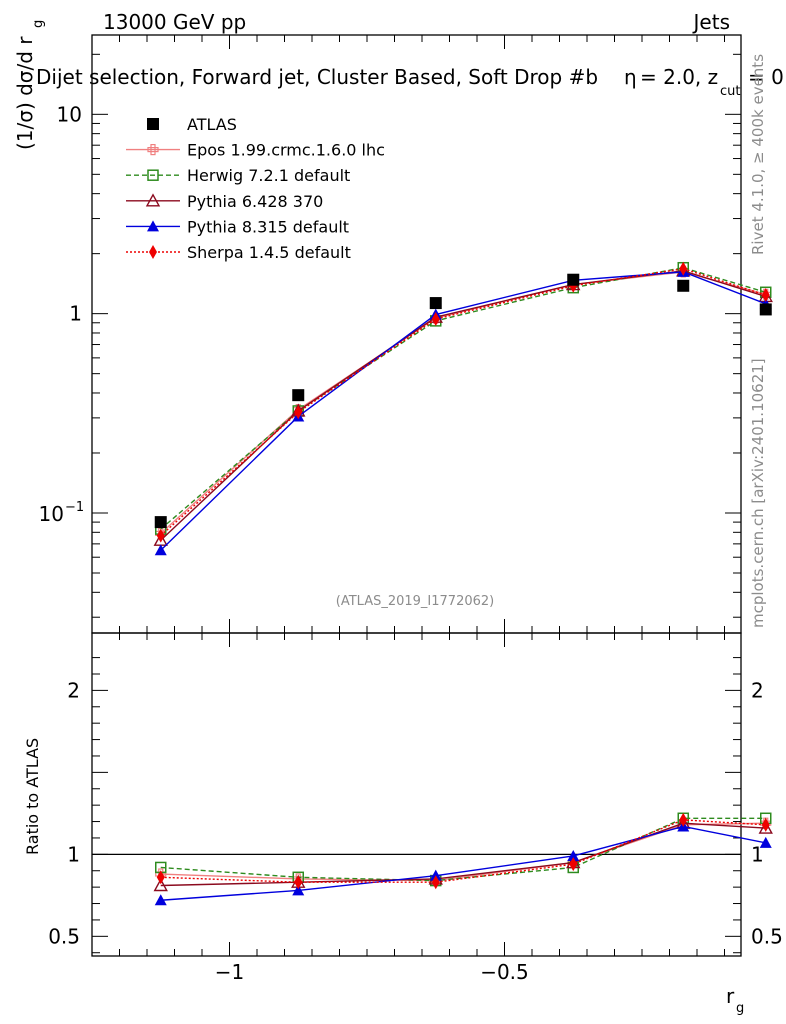  What do you see at coordinates (740, 1008) in the screenshot?
I see `xlabel-sub: g` at bounding box center [740, 1008].